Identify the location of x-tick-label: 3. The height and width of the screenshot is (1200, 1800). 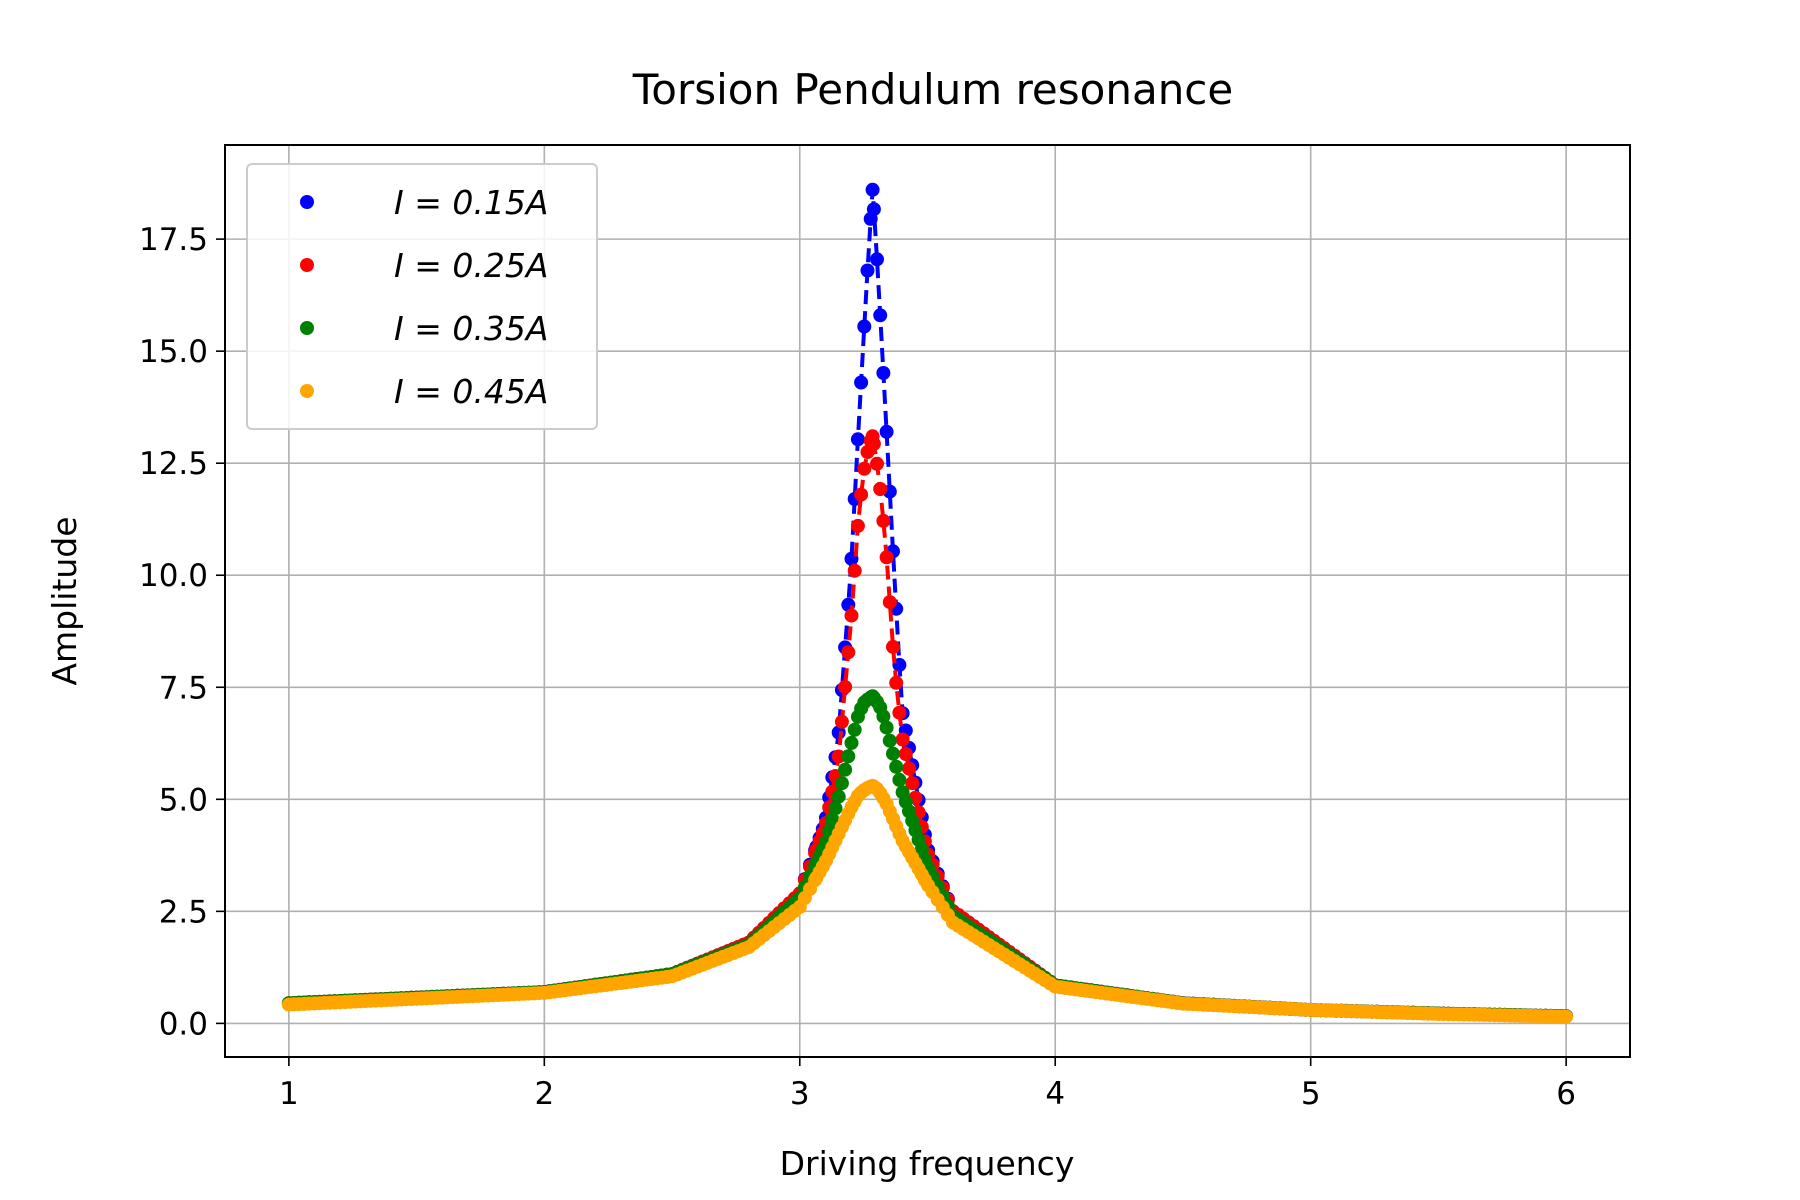
(800, 1094).